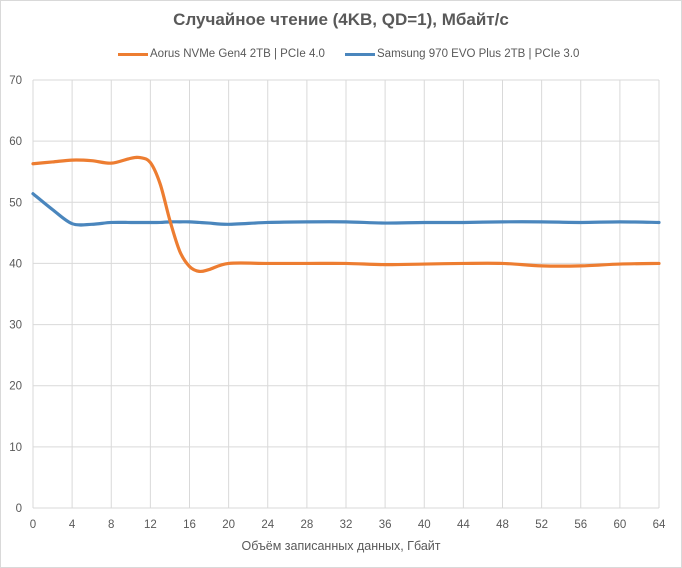 The width and height of the screenshot is (682, 568). I want to click on x-tick-label: 20, so click(228, 525).